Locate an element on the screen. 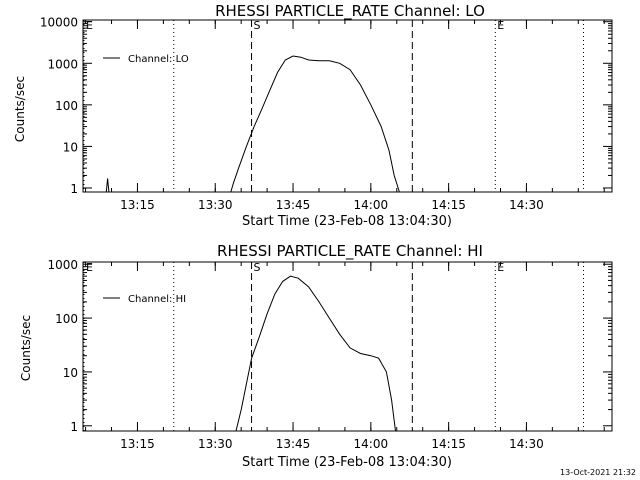 The width and height of the screenshot is (640, 480). timestamp: 13-Oct-2021 21:32 is located at coordinates (598, 472).